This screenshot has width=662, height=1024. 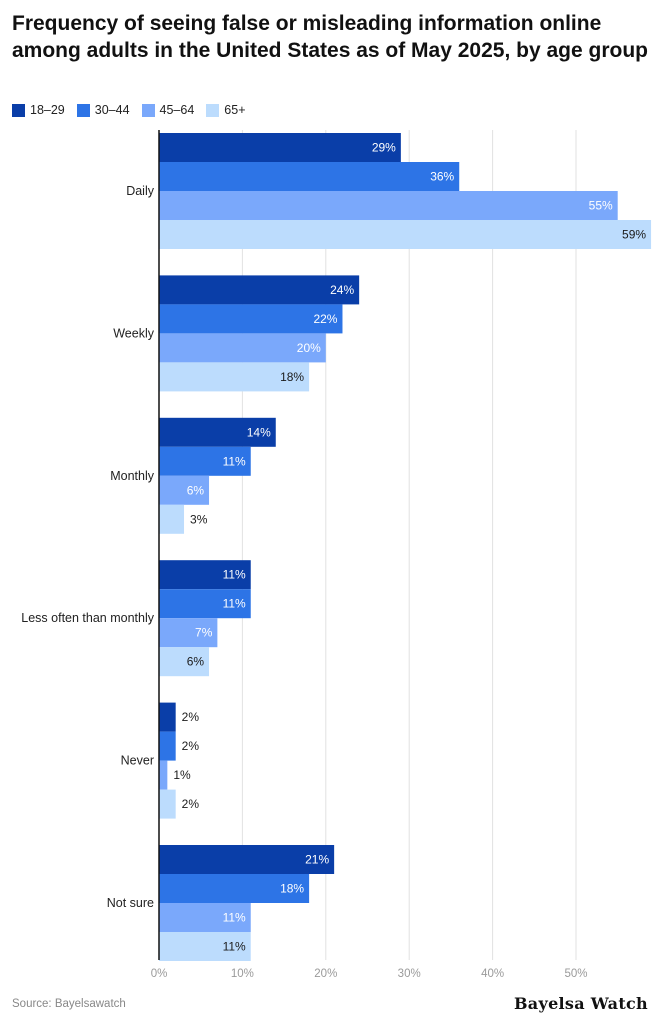 What do you see at coordinates (634, 235) in the screenshot?
I see `data-label: 59%` at bounding box center [634, 235].